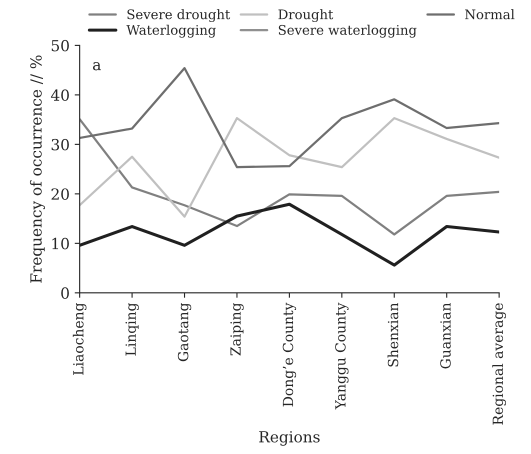  Describe the element at coordinates (393, 334) in the screenshot. I see `x-tick-label: Shenxian` at that location.